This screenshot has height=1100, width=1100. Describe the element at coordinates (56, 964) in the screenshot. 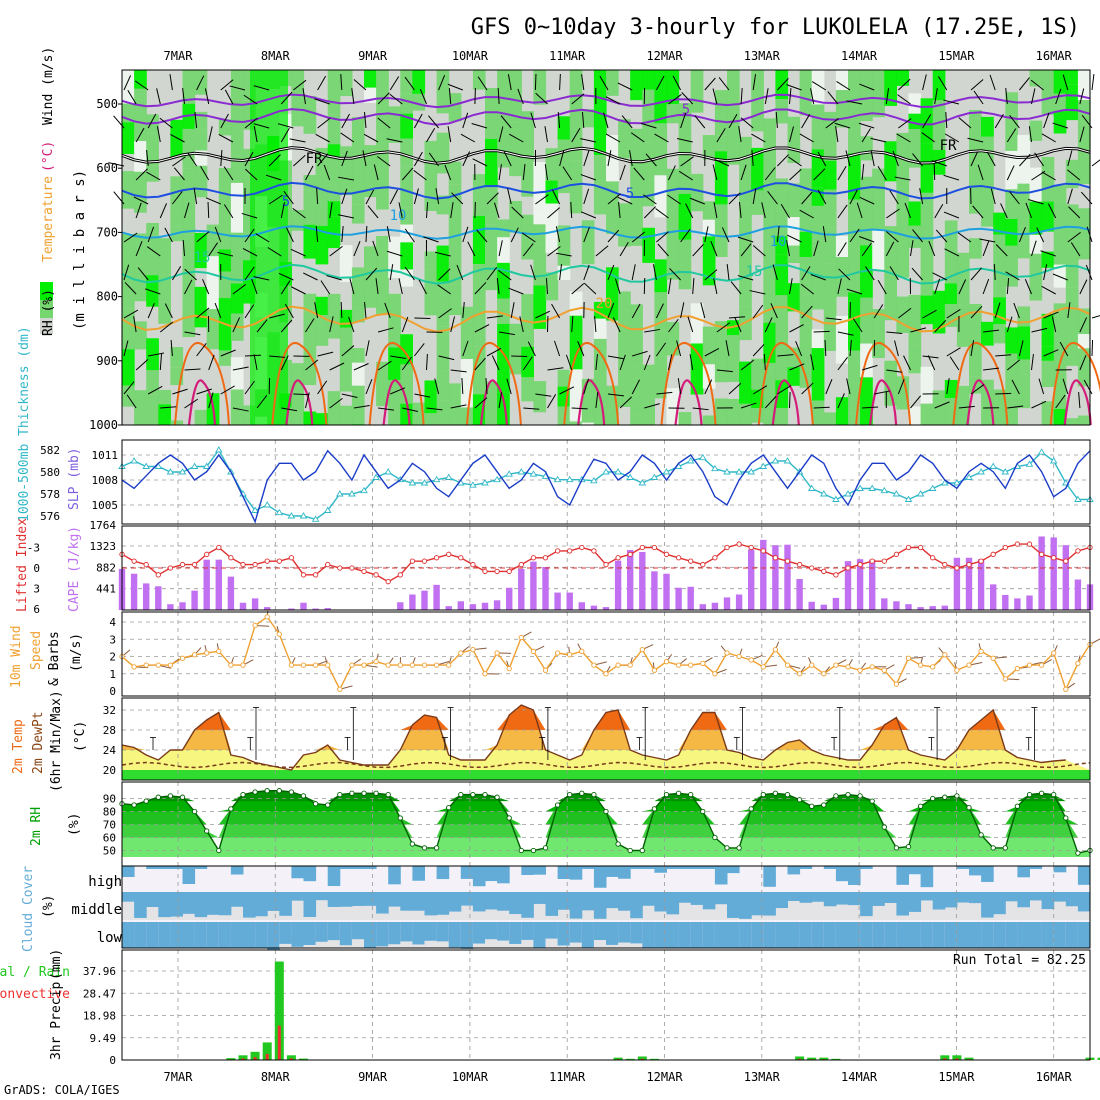

I see `precip-unit-label: (mm)` at that location.